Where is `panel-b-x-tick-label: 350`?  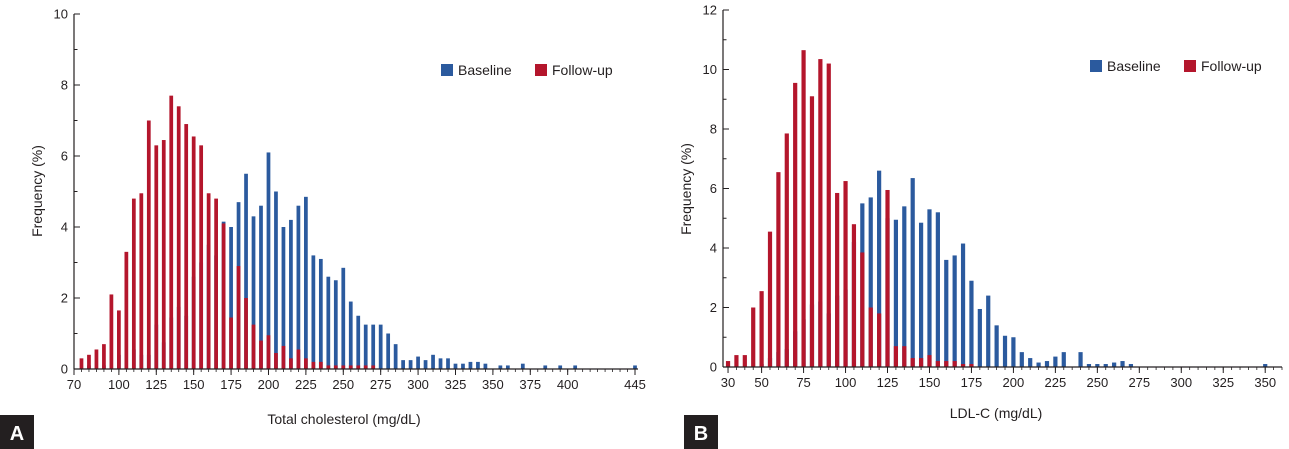
panel-b-x-tick-label: 350 is located at coordinates (1265, 382).